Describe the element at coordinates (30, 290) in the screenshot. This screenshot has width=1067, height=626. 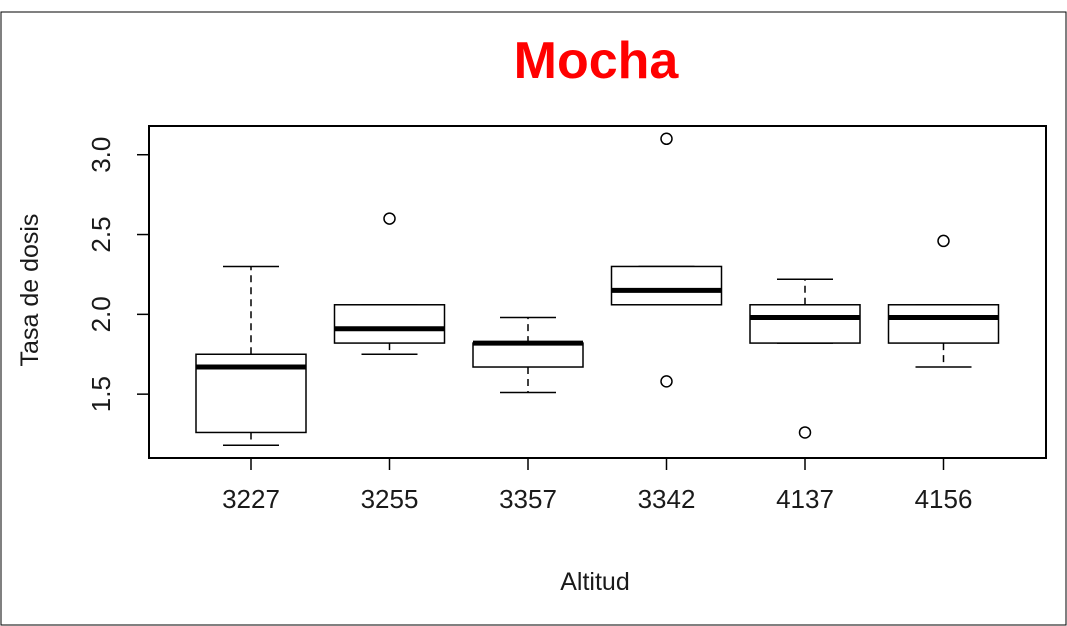
I see `y-axis-label: Tasa de dosis` at that location.